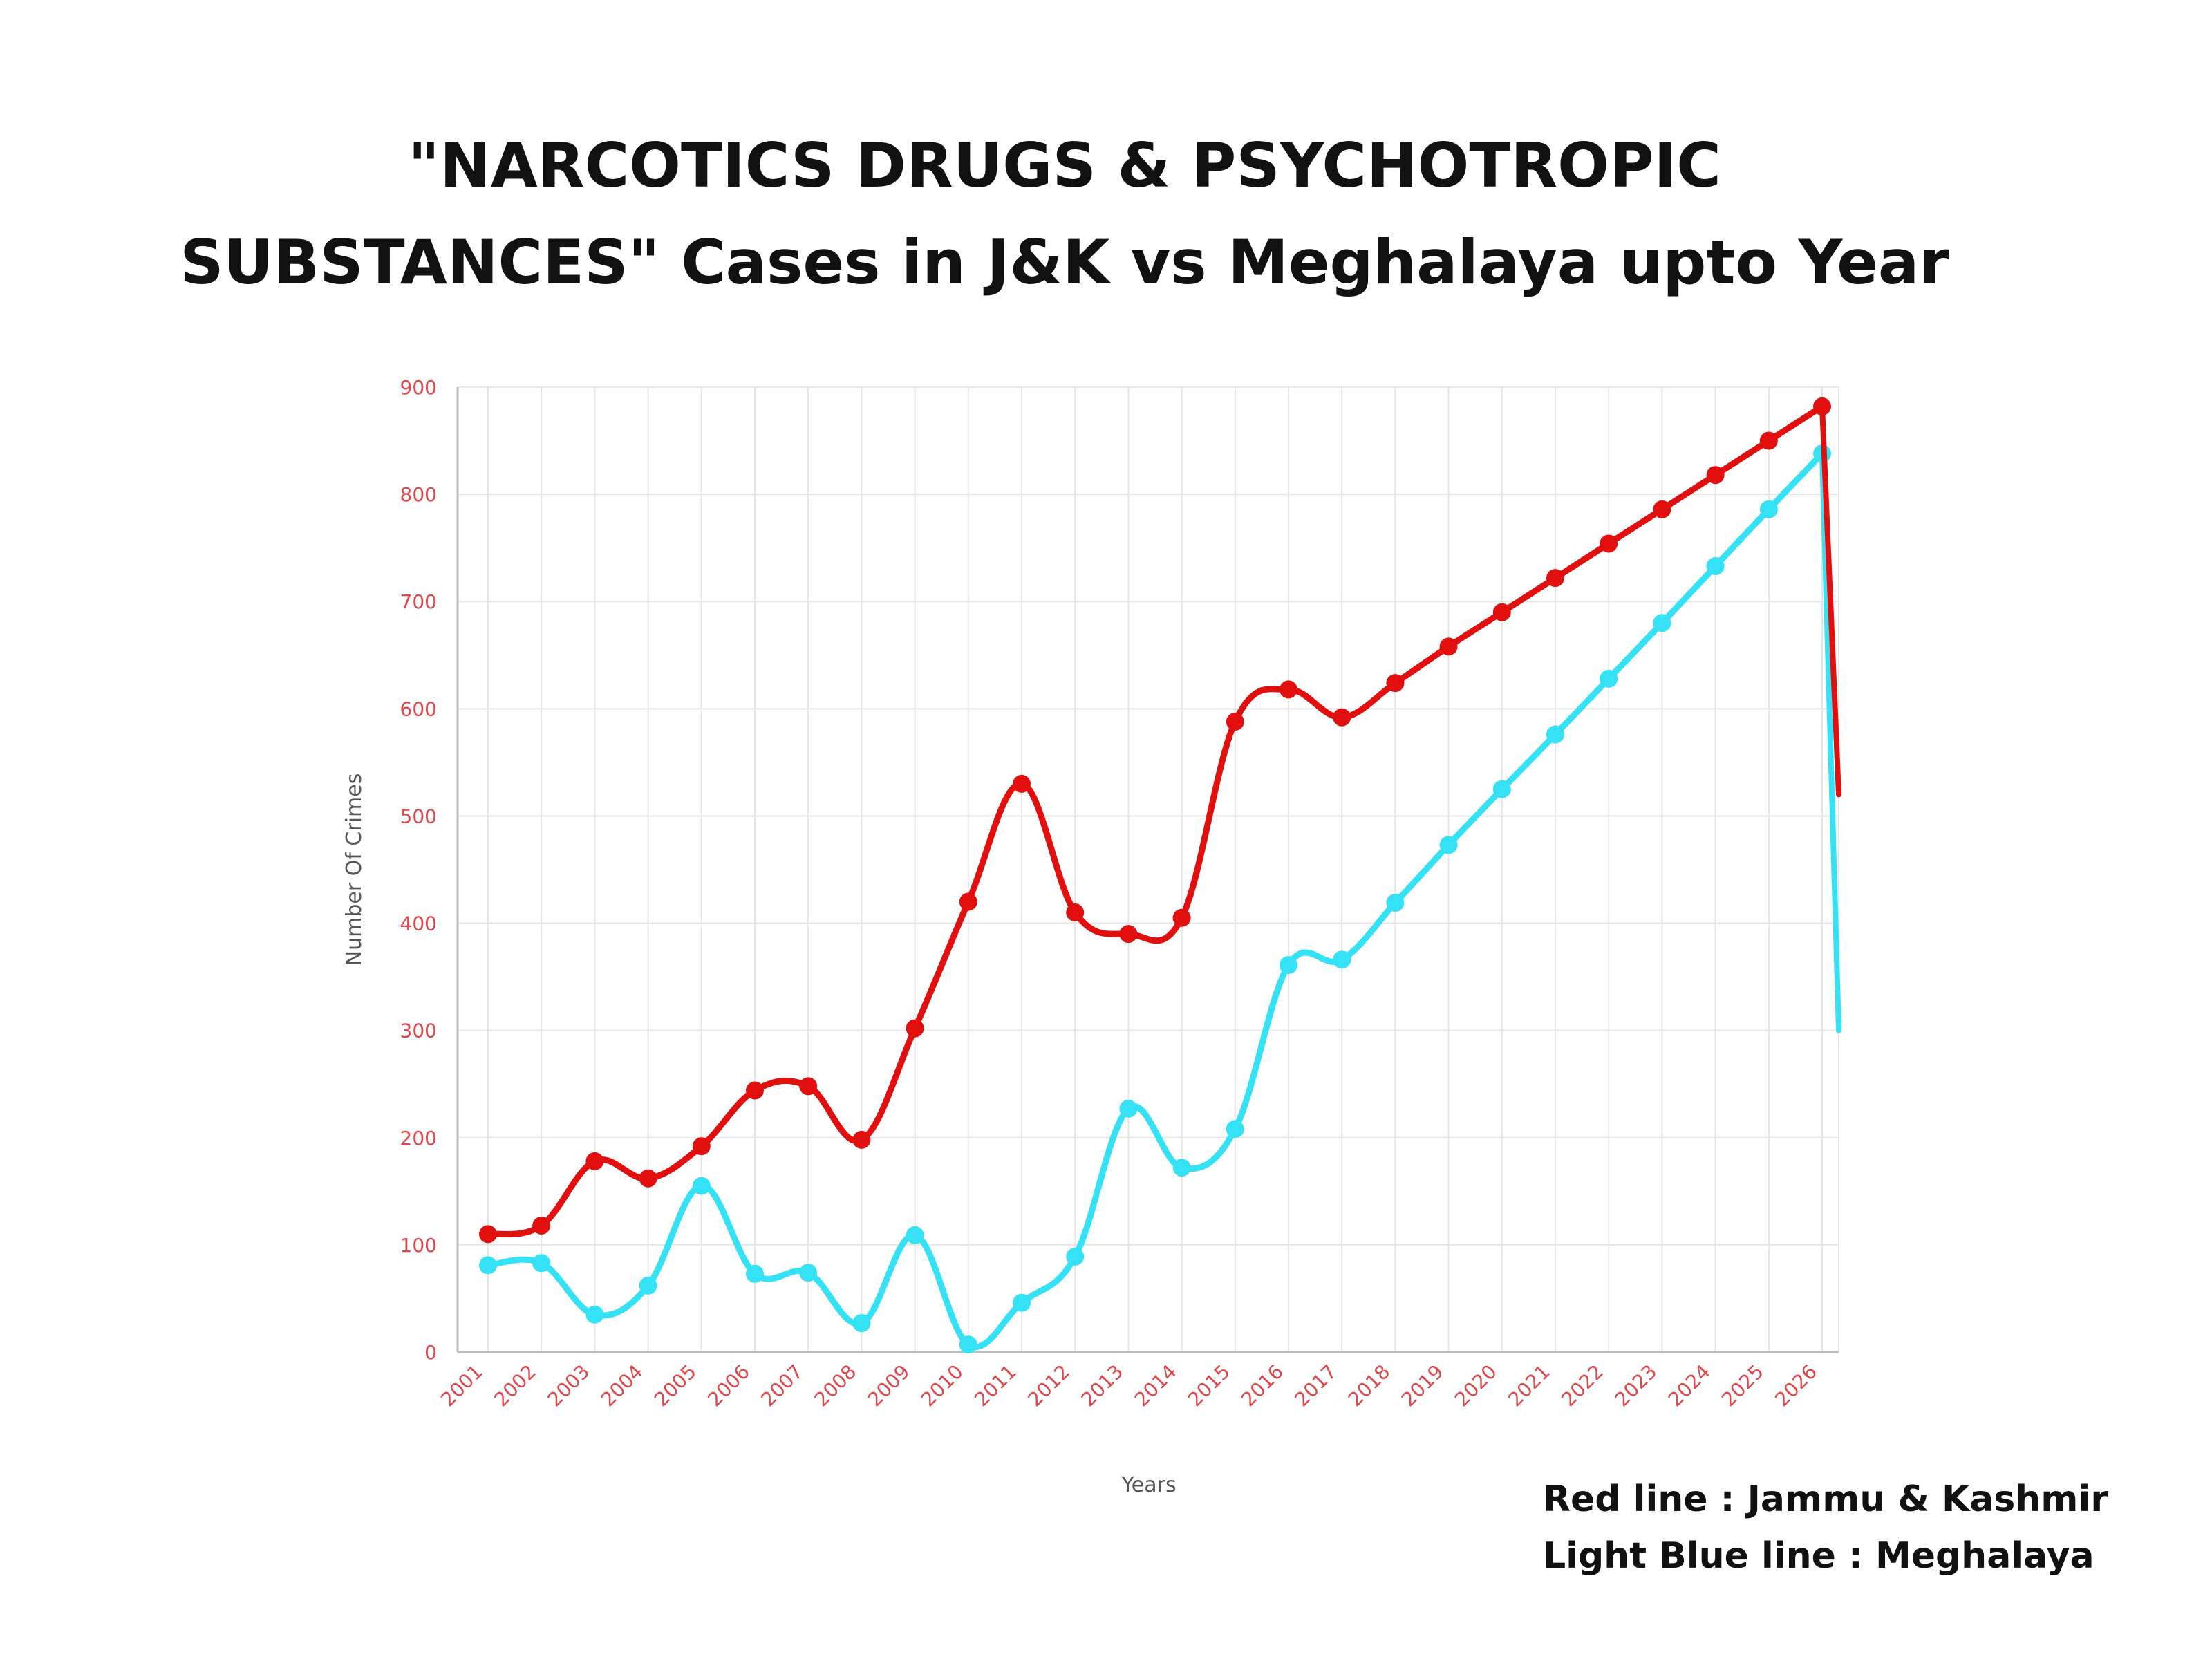 This screenshot has height=1659, width=2212. Describe the element at coordinates (515, 1386) in the screenshot. I see `x-tick-label: 2002` at that location.